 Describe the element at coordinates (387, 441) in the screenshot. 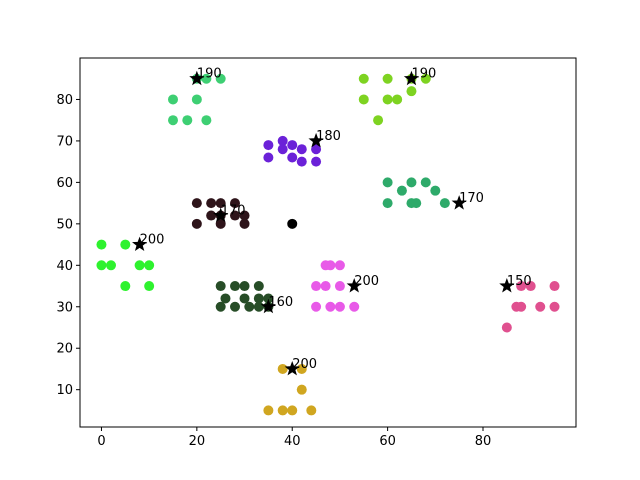

I see `x-tick-label: 60` at that location.